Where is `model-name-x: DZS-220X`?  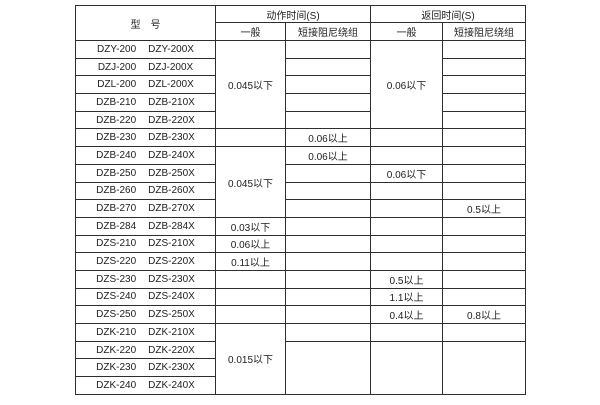
model-name-x: DZS-220X is located at coordinates (171, 262).